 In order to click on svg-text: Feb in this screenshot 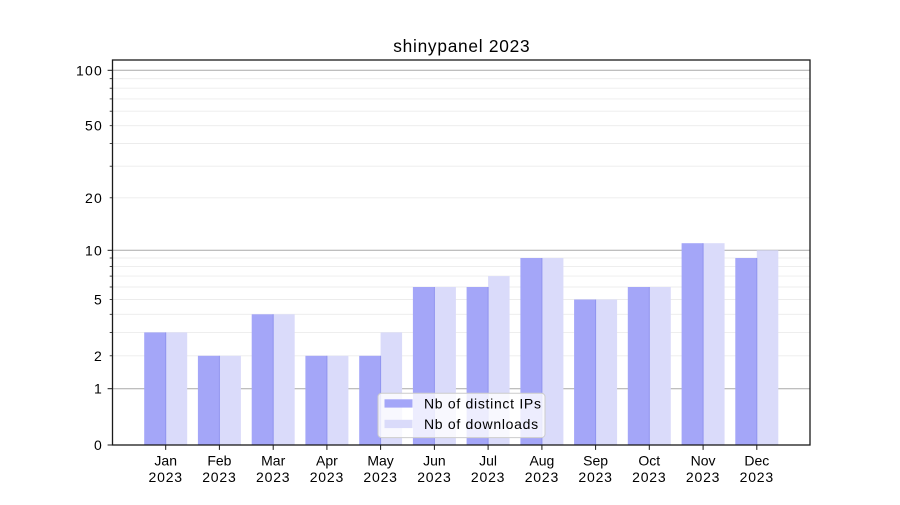, I will do `click(219, 461)`.